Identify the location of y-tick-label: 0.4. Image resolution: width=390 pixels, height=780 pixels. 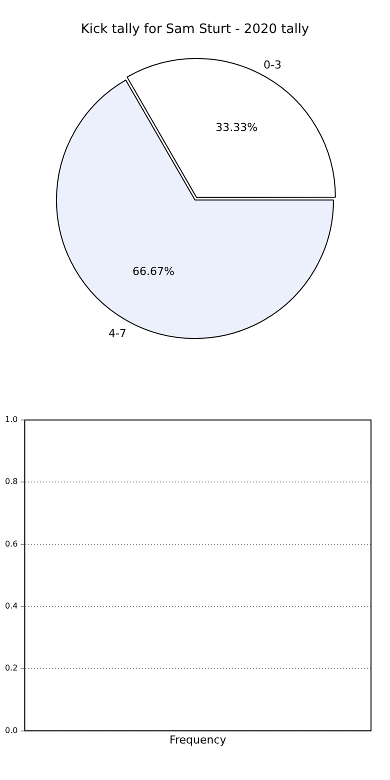
(11, 606).